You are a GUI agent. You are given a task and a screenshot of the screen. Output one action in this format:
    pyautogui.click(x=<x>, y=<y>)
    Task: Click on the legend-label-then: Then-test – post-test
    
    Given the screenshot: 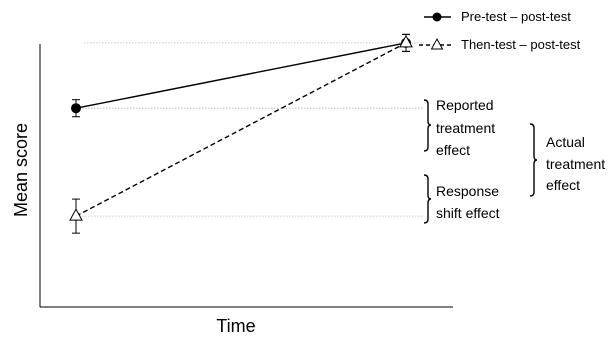 What is the action you would take?
    pyautogui.click(x=521, y=44)
    